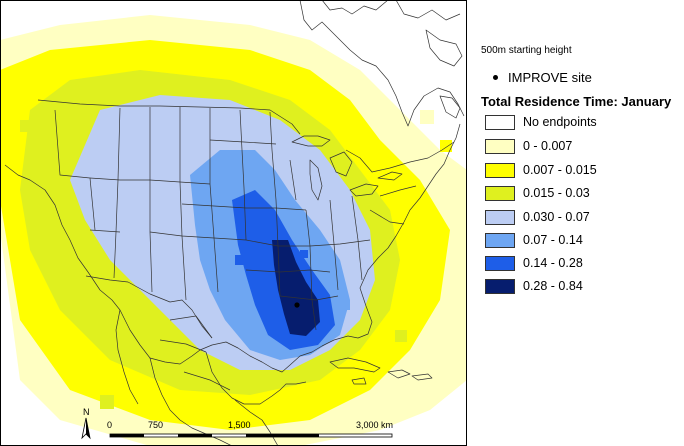  I want to click on scale-label-0: 0, so click(109, 425).